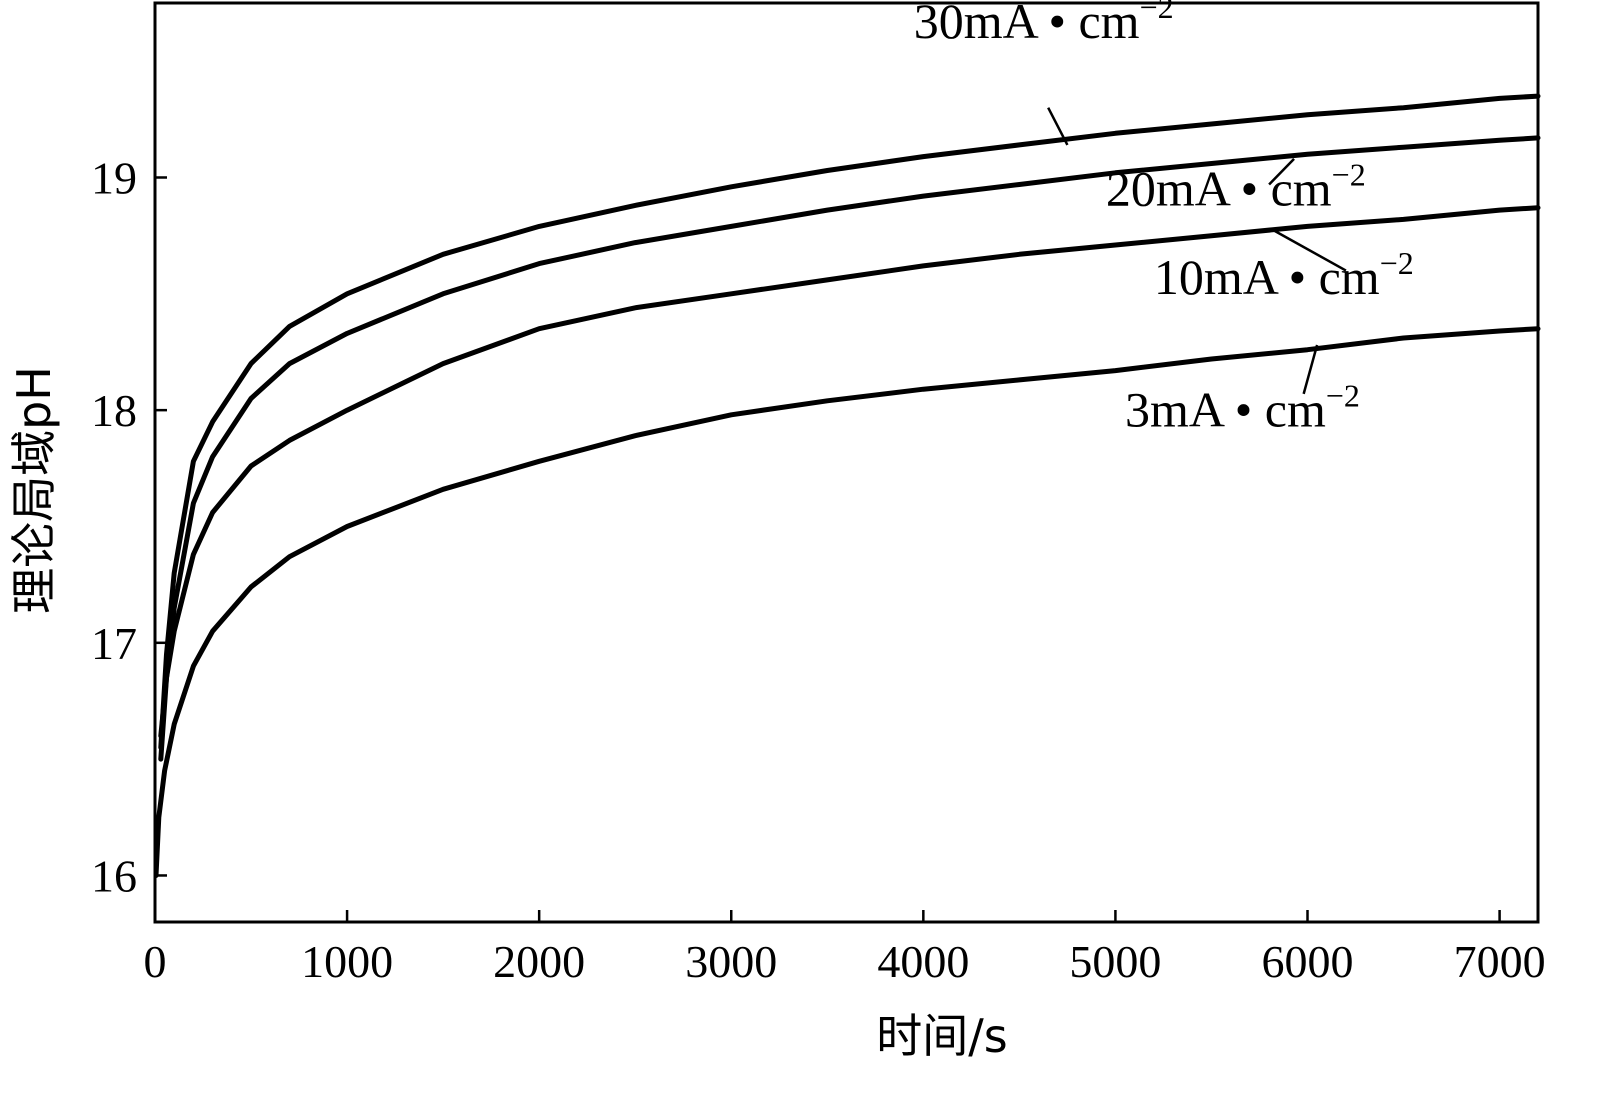  I want to click on series-label: 30mA • cm−2, so click(1044, 24).